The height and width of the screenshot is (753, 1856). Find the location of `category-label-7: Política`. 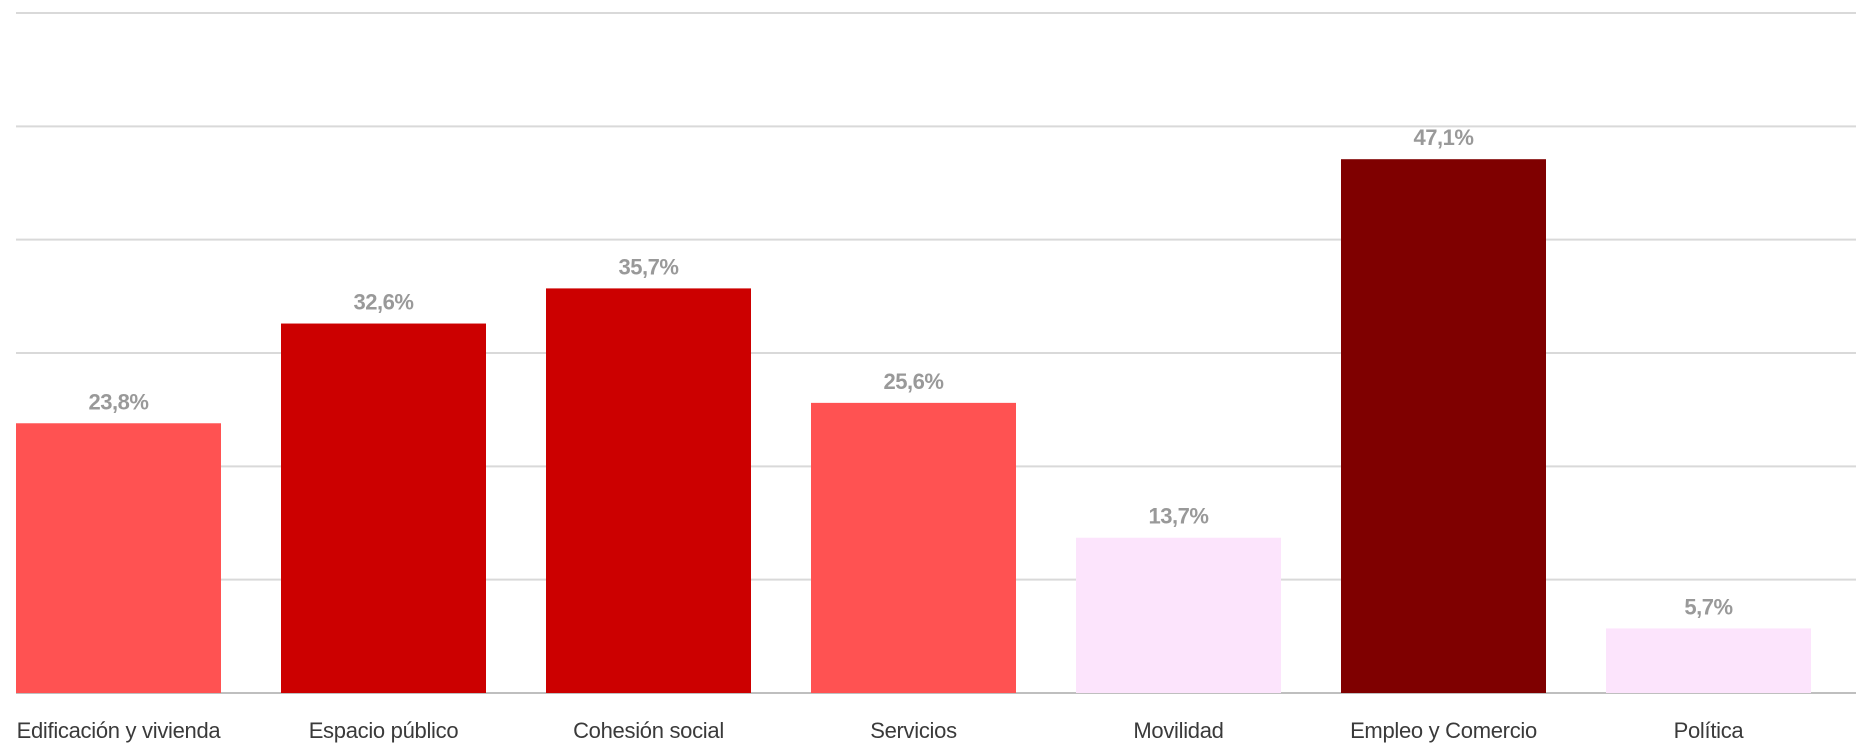

category-label-7: Política is located at coordinates (1709, 730).